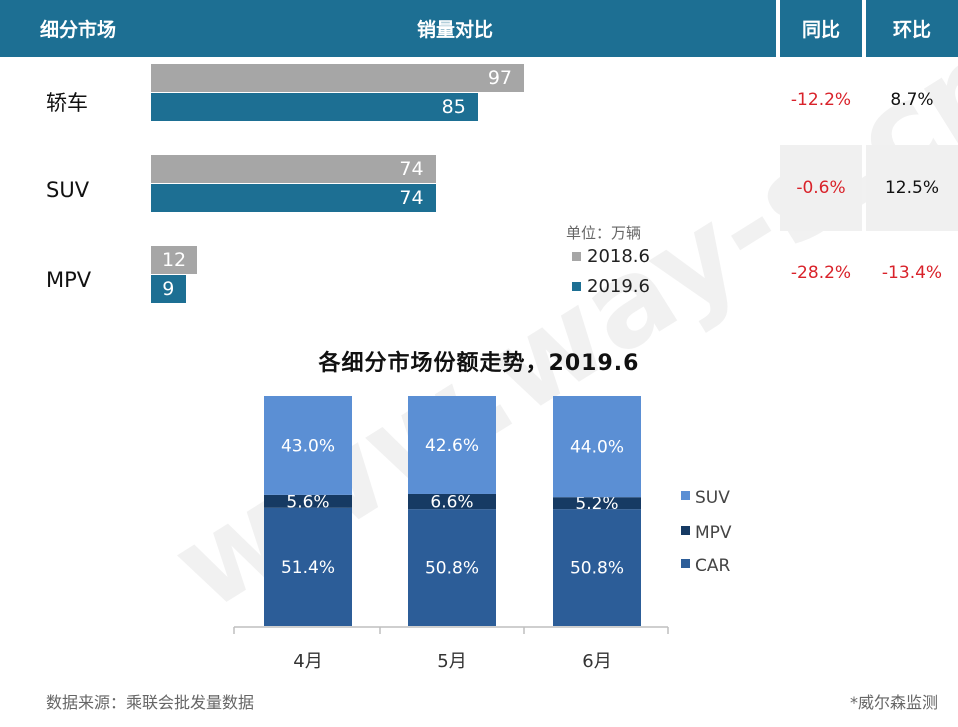 Image resolution: width=958 pixels, height=727 pixels. I want to click on mom-header: 环比, so click(912, 28).